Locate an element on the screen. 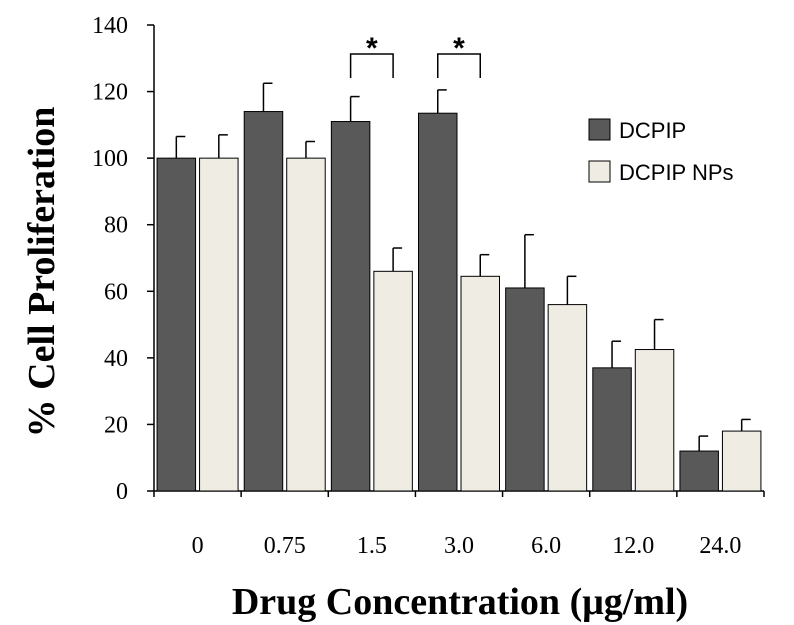  y-tick-label: 80 is located at coordinates (116, 226).